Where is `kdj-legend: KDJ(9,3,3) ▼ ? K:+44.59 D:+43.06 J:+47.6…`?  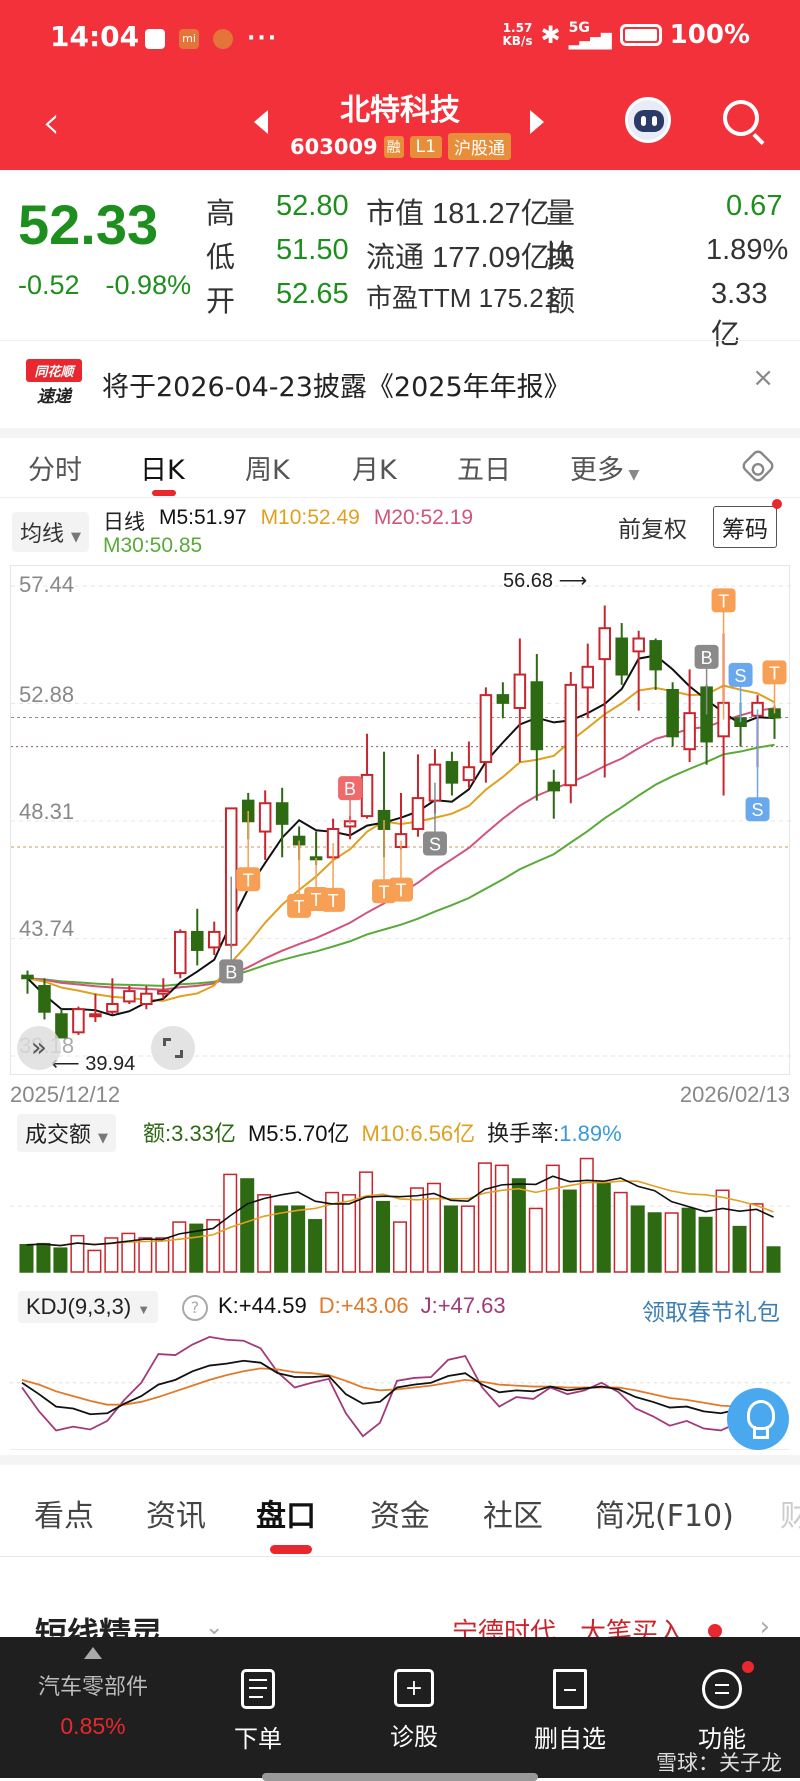
kdj-legend: KDJ(9,3,3) ▼ ? K:+44.59 D:+43.06 J:+47.6… is located at coordinates (400, 1309).